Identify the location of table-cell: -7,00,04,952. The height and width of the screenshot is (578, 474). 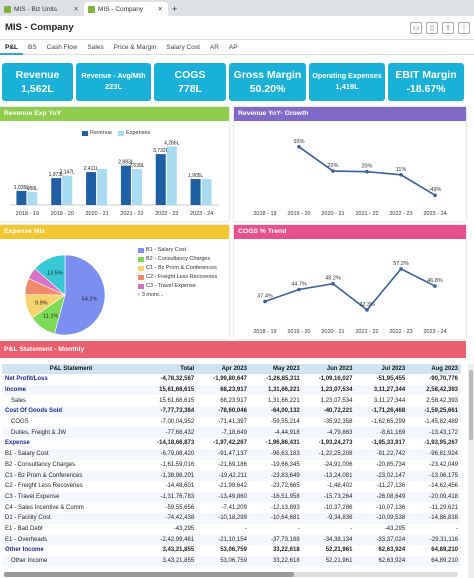
(177, 422).